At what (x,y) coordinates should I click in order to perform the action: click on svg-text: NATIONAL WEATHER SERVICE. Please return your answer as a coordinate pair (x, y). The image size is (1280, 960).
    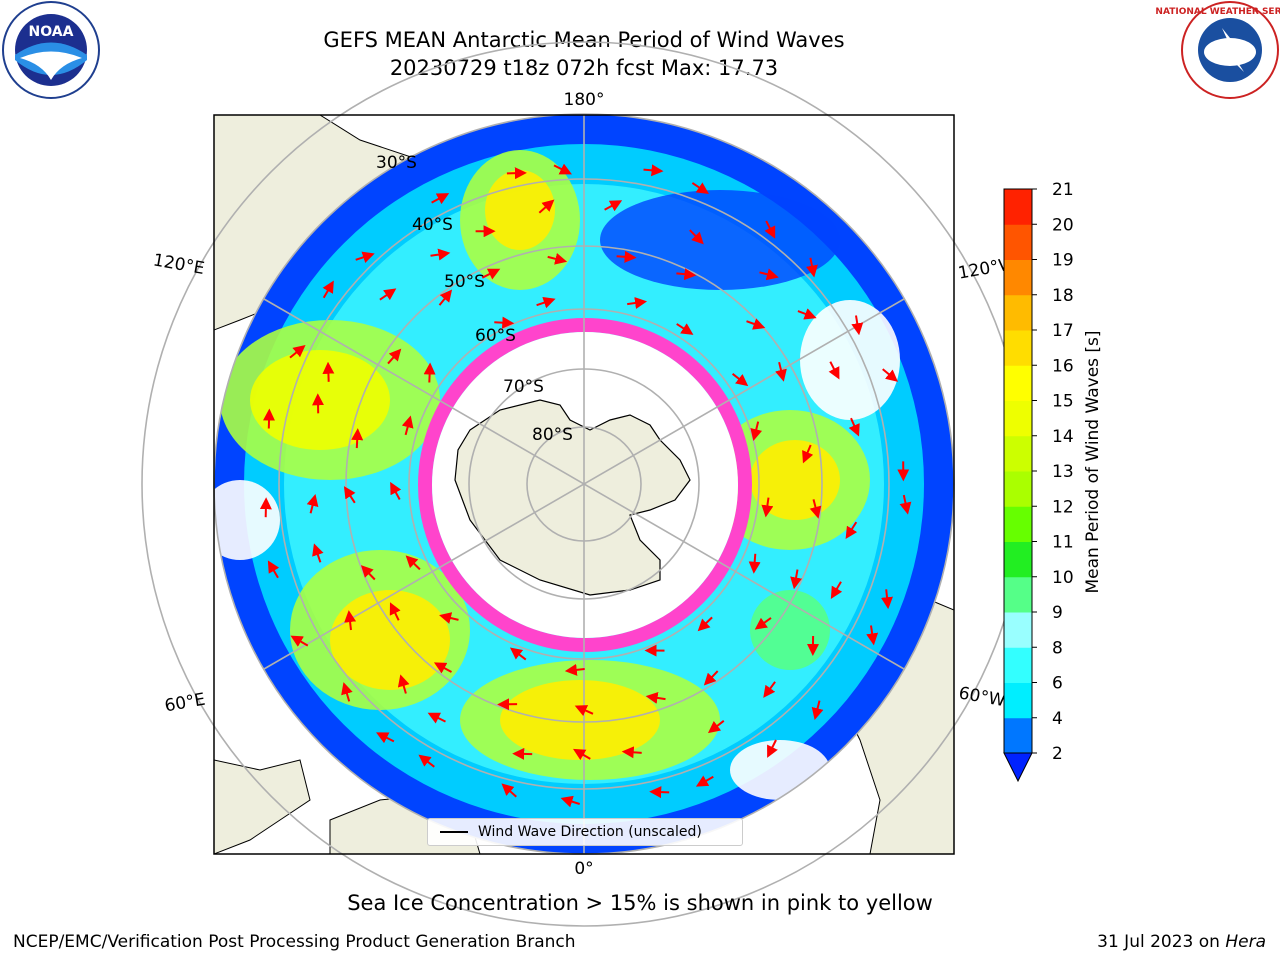
    Looking at the image, I should click on (1217, 12).